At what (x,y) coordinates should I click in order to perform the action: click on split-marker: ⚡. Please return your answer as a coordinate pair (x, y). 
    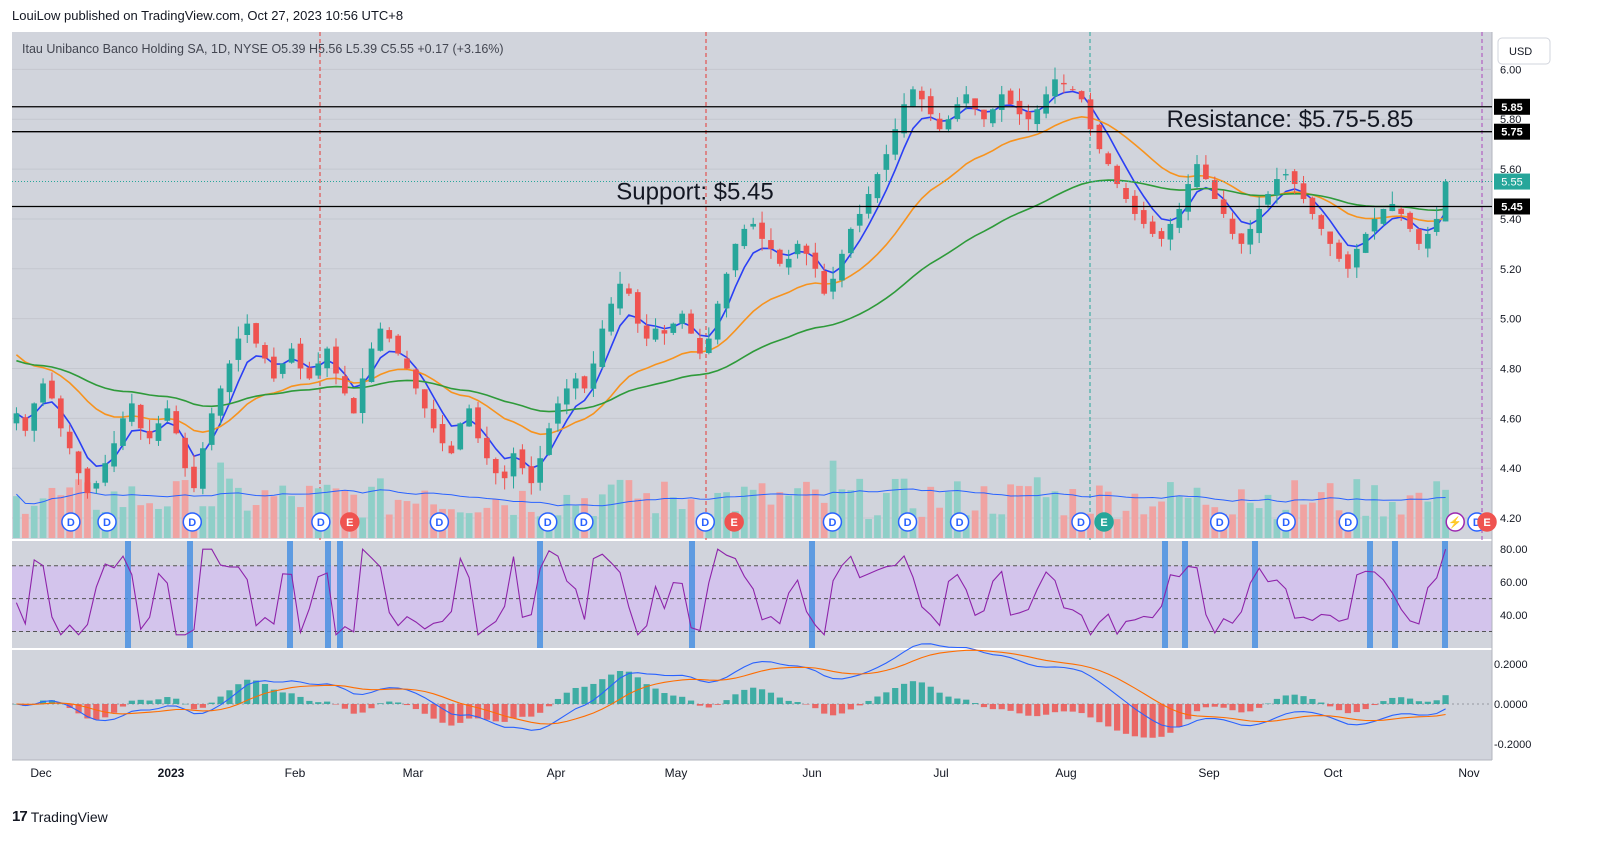
    Looking at the image, I should click on (1455, 522).